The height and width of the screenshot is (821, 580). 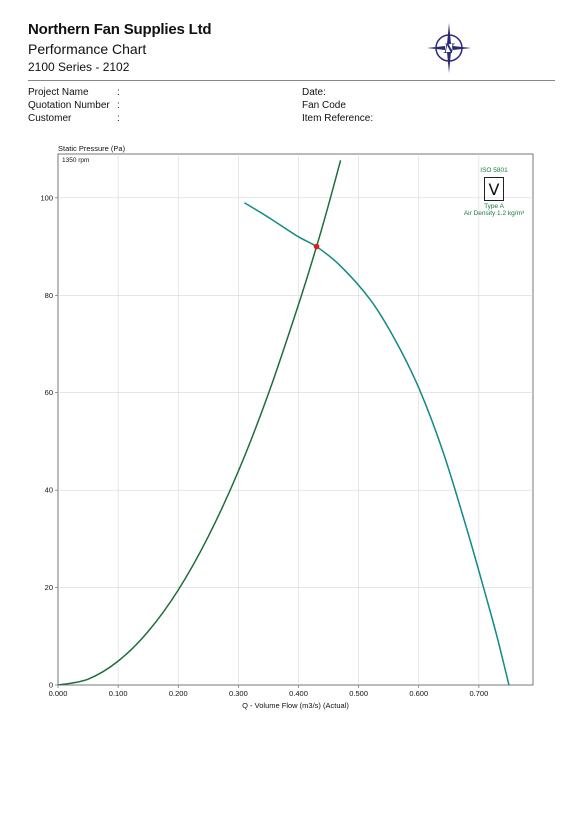 What do you see at coordinates (494, 213) in the screenshot?
I see `air-density-label: Air Density 1.2 kg/m³` at bounding box center [494, 213].